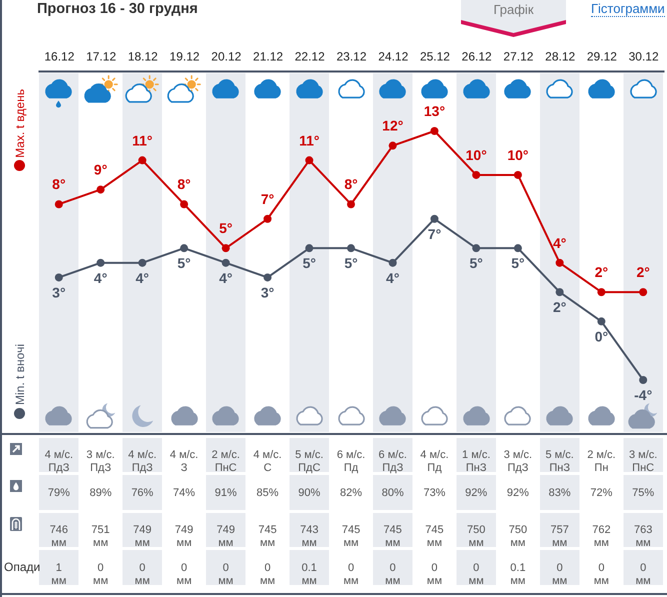 Image resolution: width=667 pixels, height=597 pixels. Describe the element at coordinates (628, 9) in the screenshot. I see `link: Гістограмми` at that location.